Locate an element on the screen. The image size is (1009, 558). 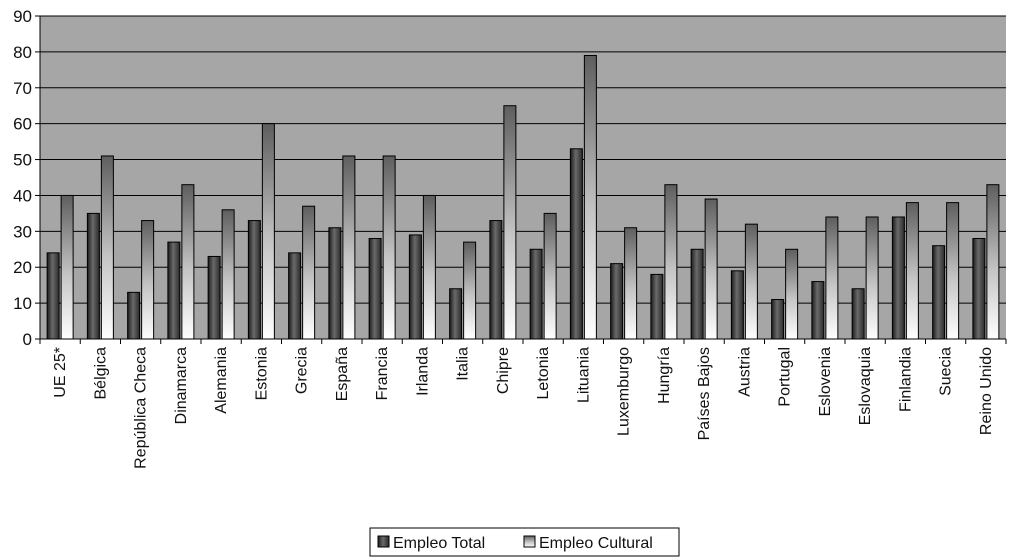
y-axis: 0 10 20 30 40 50 60 70 80 90 is located at coordinates (27, 178).